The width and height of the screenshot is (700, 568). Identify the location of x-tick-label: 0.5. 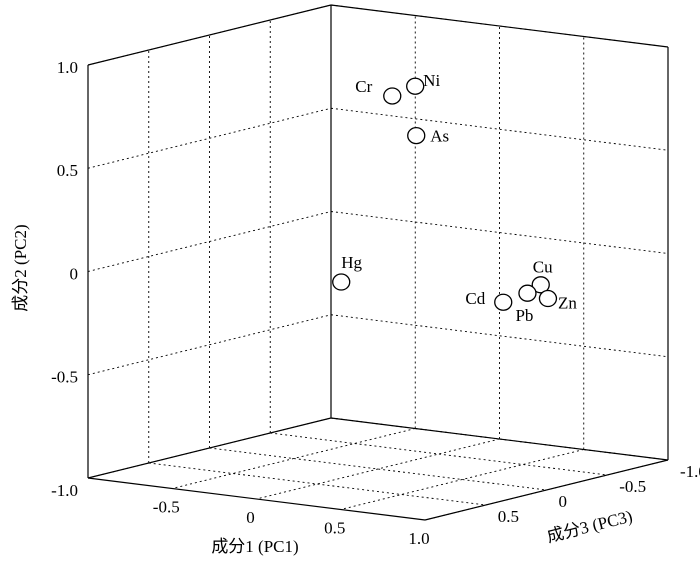
(334, 527).